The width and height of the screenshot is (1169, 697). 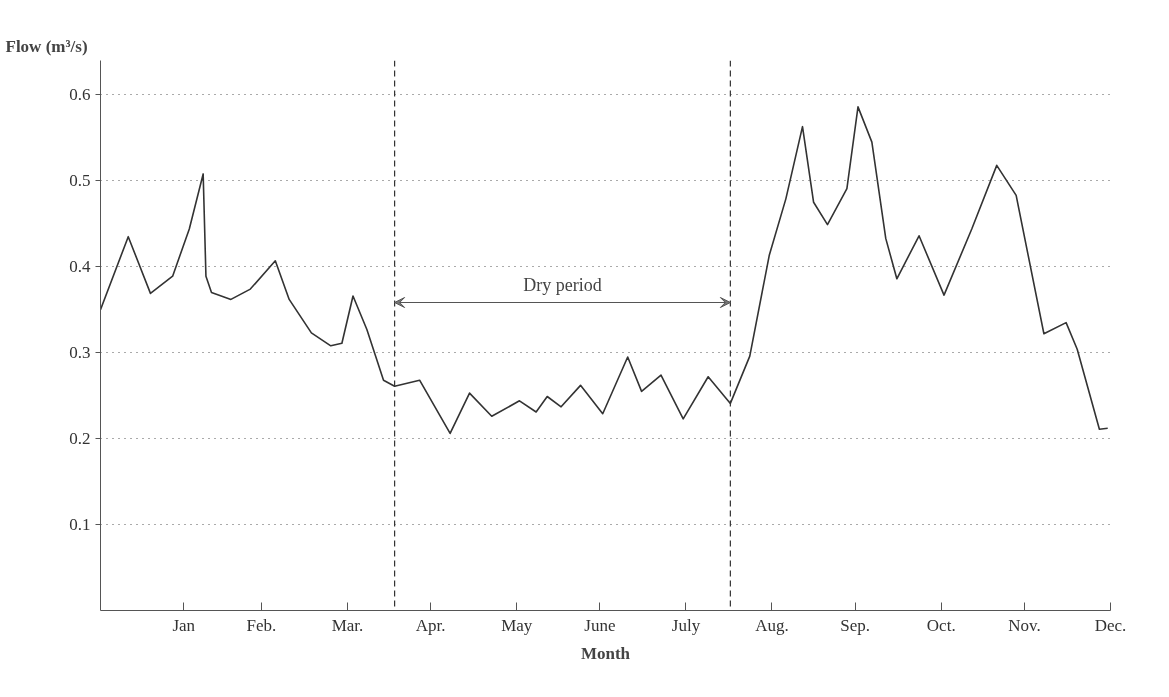 I want to click on y-tick-label: 0.1, so click(x=80, y=525).